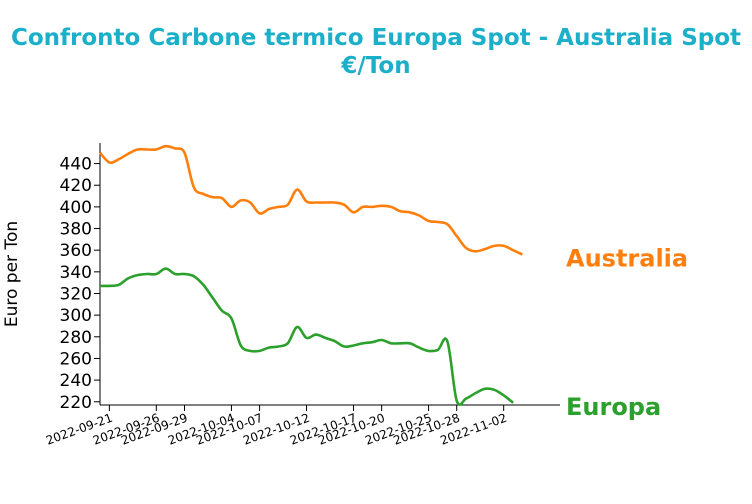  I want to click on chart-subtitle: €/Ton, so click(376, 66).